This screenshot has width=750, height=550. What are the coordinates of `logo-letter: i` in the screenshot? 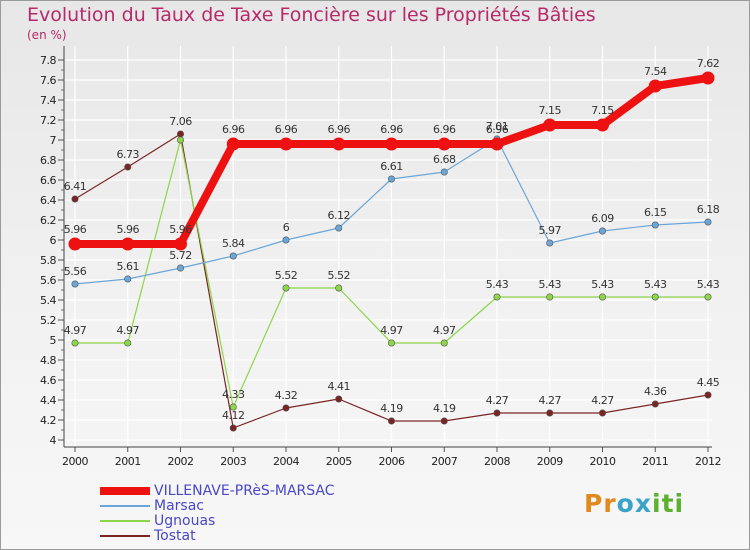 It's located at (679, 503).